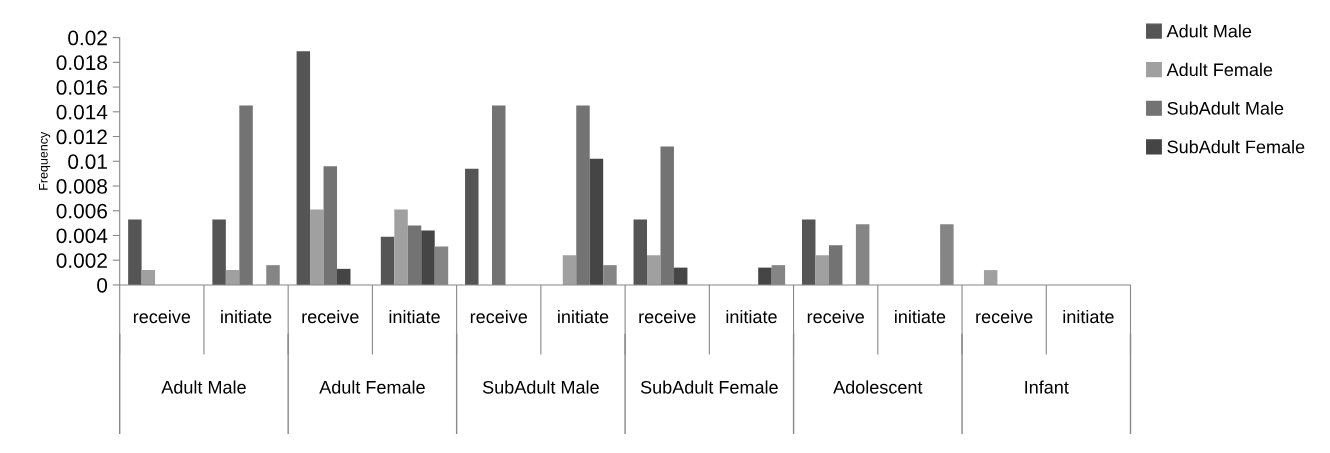 This screenshot has width=1330, height=453. Describe the element at coordinates (102, 285) in the screenshot. I see `y-tick-label: 0` at that location.